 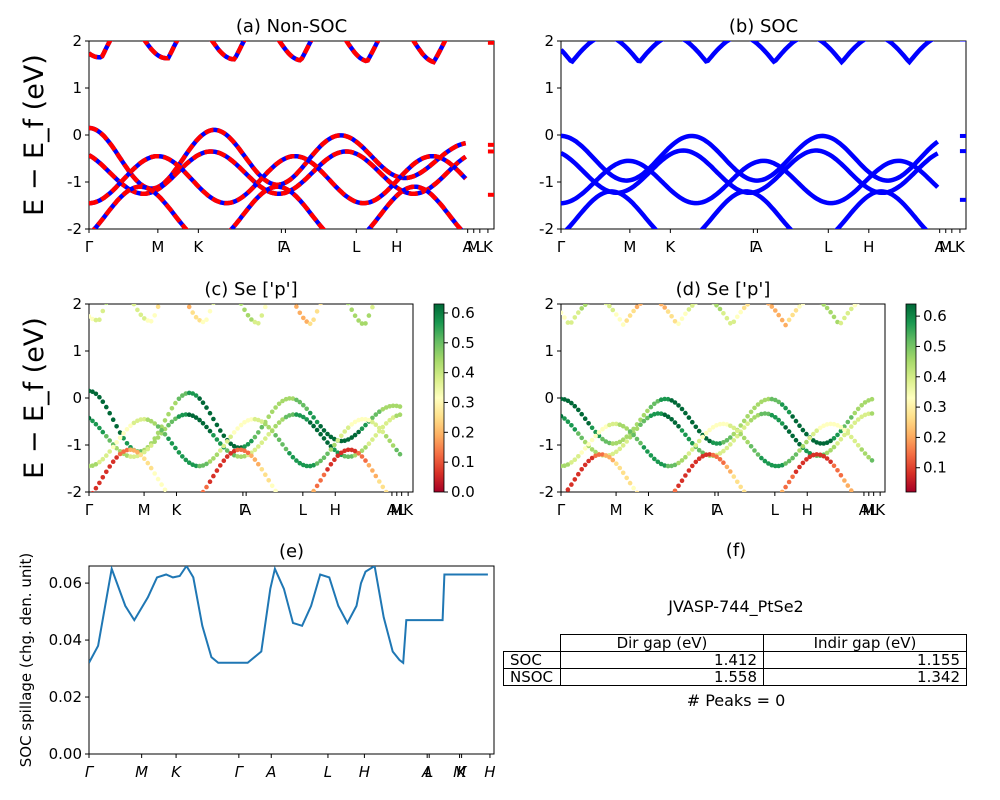 What do you see at coordinates (807, 510) in the screenshot?
I see `x-tick-label: H` at bounding box center [807, 510].